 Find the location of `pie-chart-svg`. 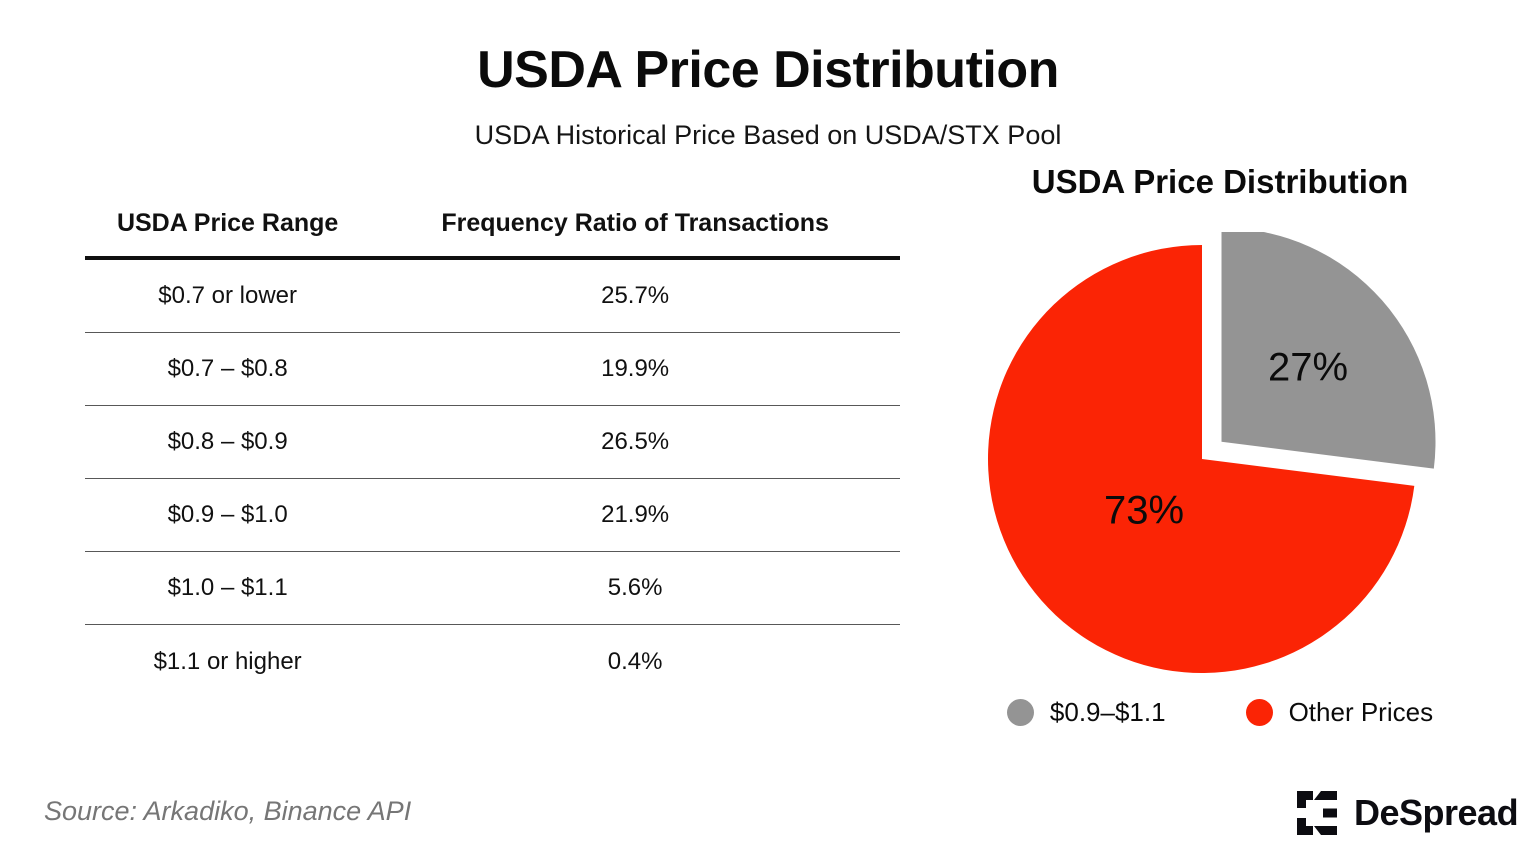

pie-chart-svg is located at coordinates (1212, 452).